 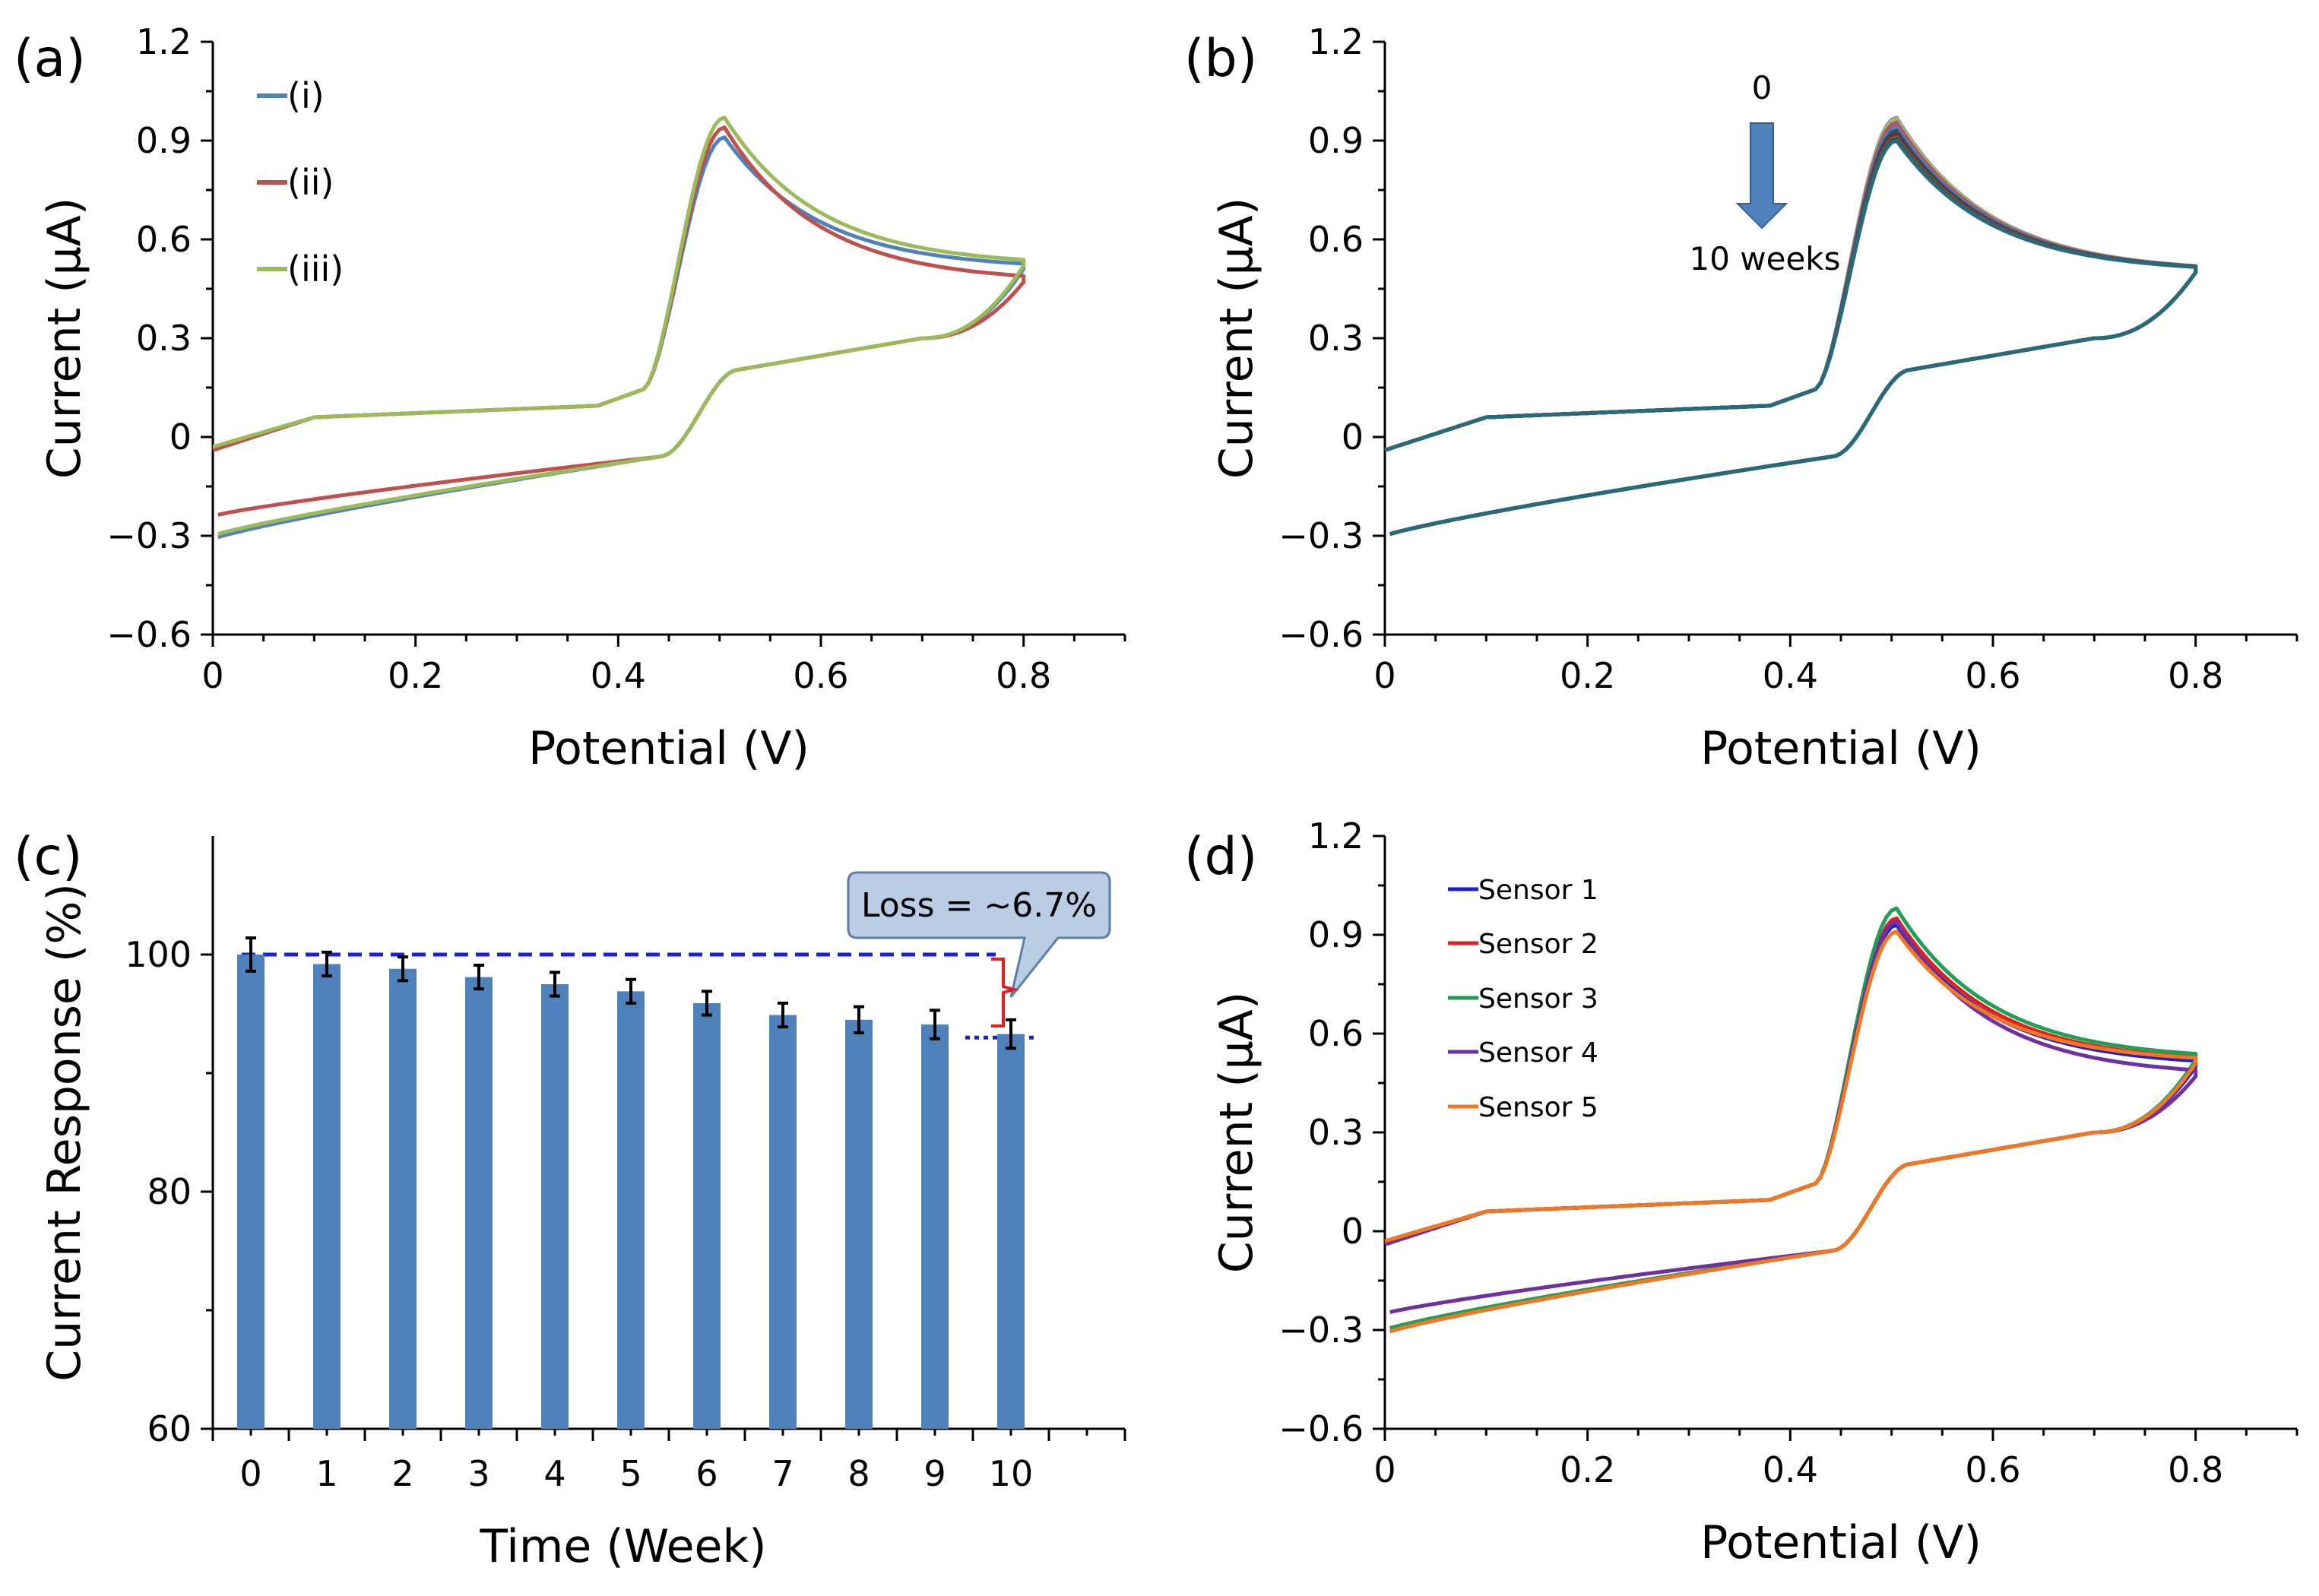 What do you see at coordinates (1384, 676) in the screenshot?
I see `x-tick-label-b: 0` at bounding box center [1384, 676].